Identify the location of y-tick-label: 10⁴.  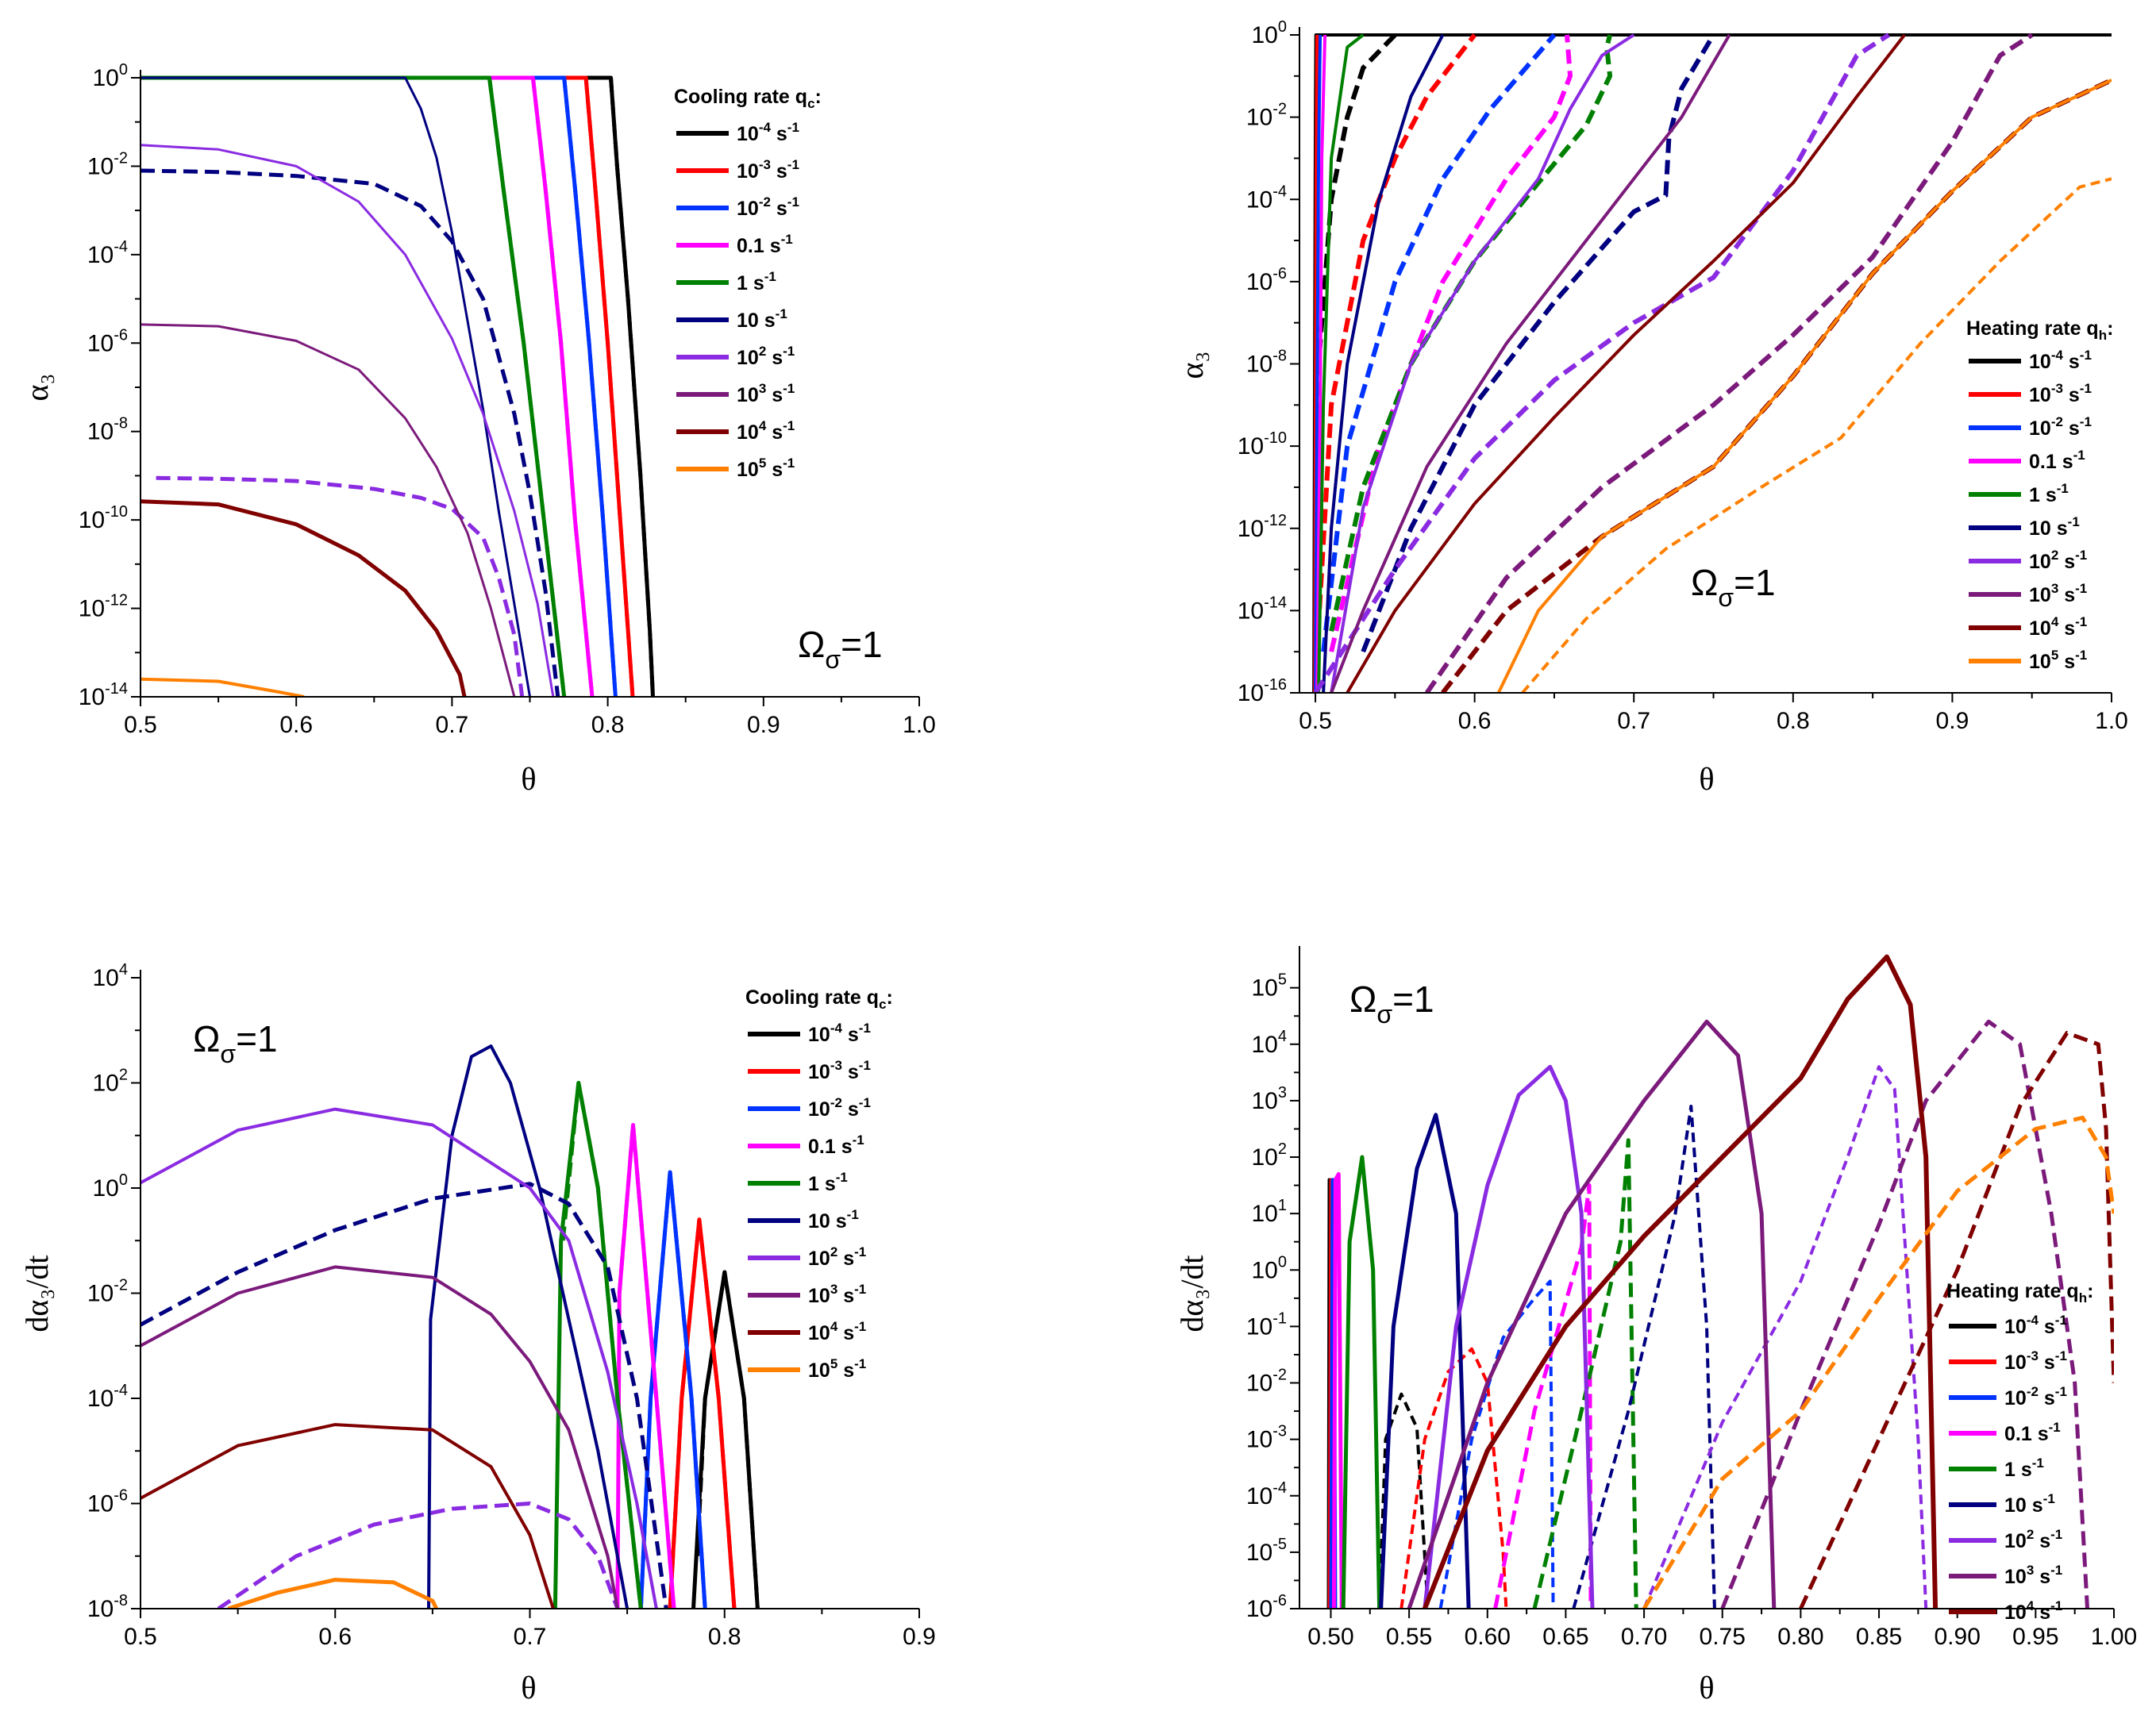
(1270, 1043).